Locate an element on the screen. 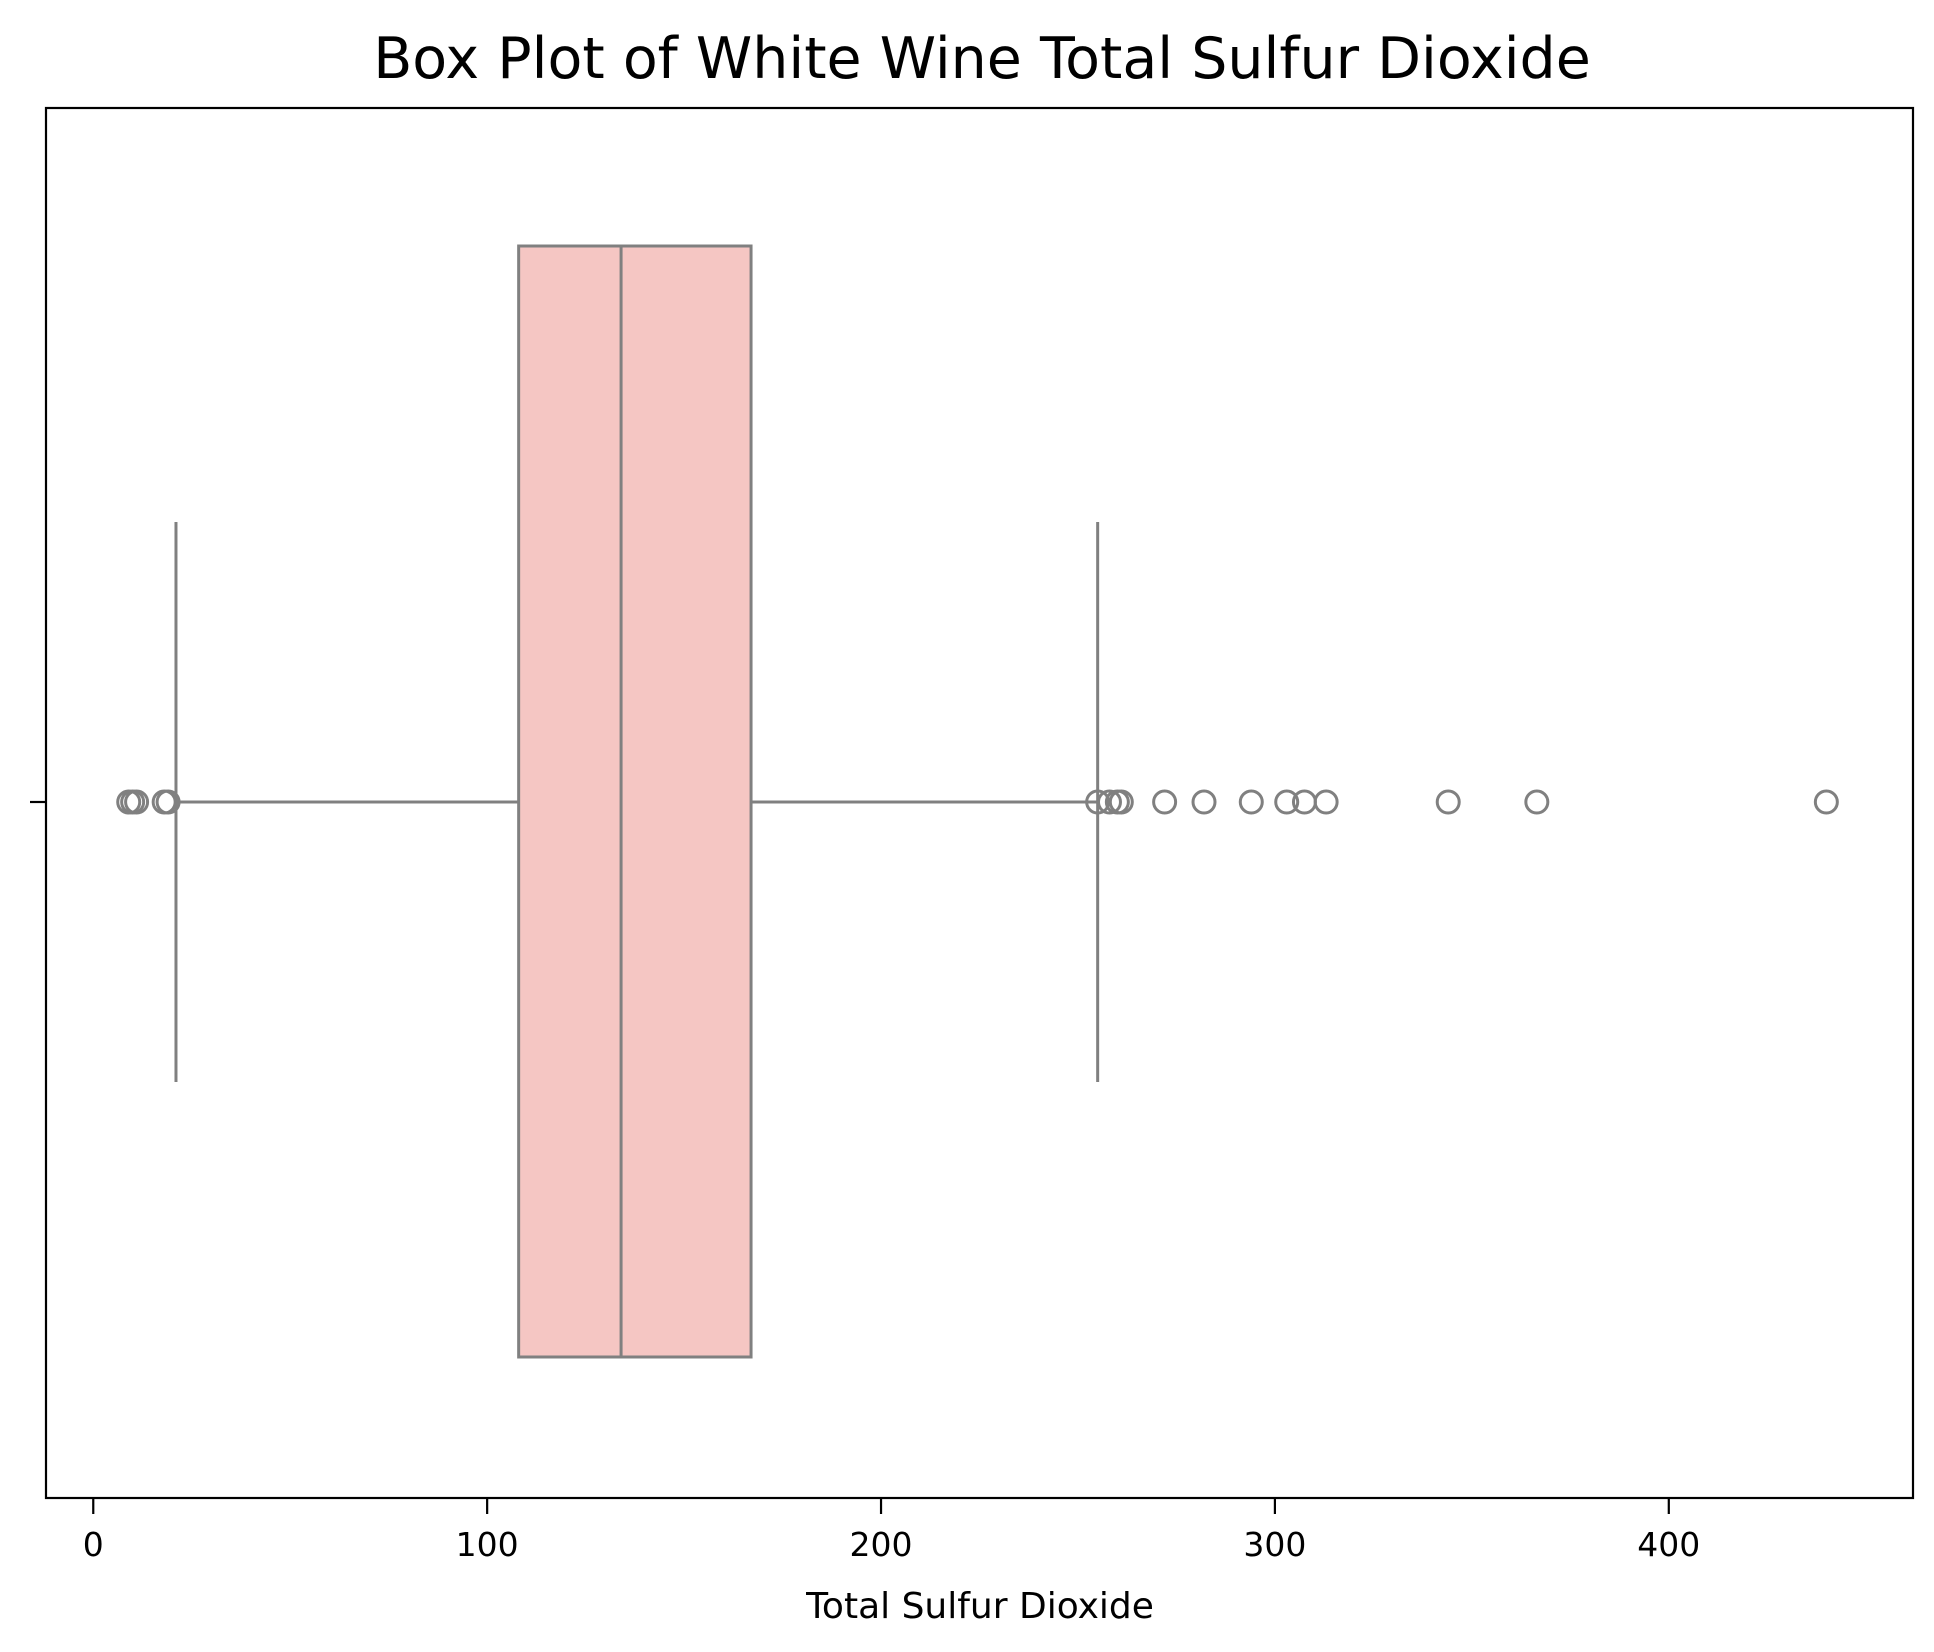  x-tick-label: 100 is located at coordinates (487, 1544).